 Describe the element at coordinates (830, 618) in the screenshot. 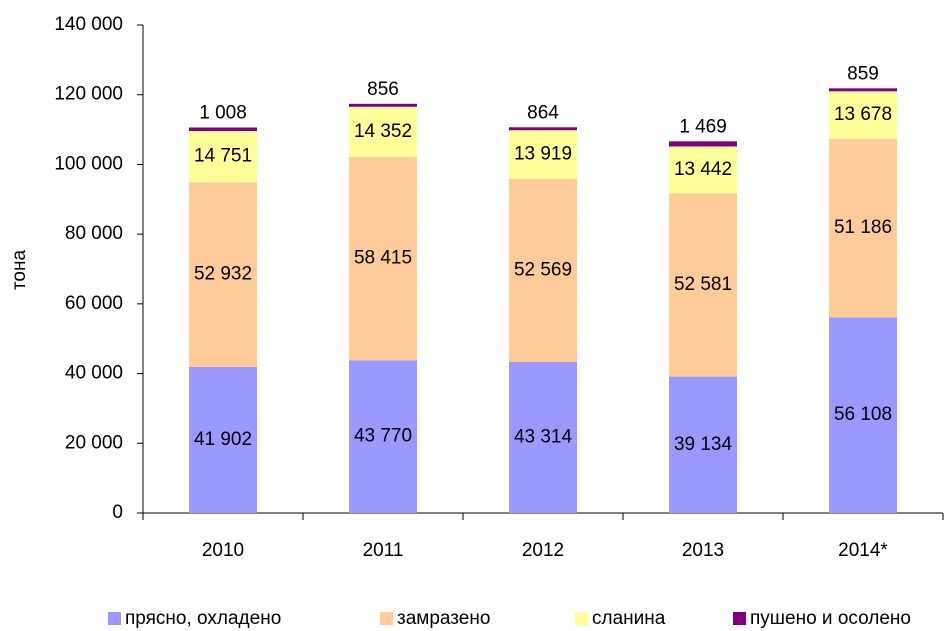

I see `legend-label: пушено и осолено` at that location.